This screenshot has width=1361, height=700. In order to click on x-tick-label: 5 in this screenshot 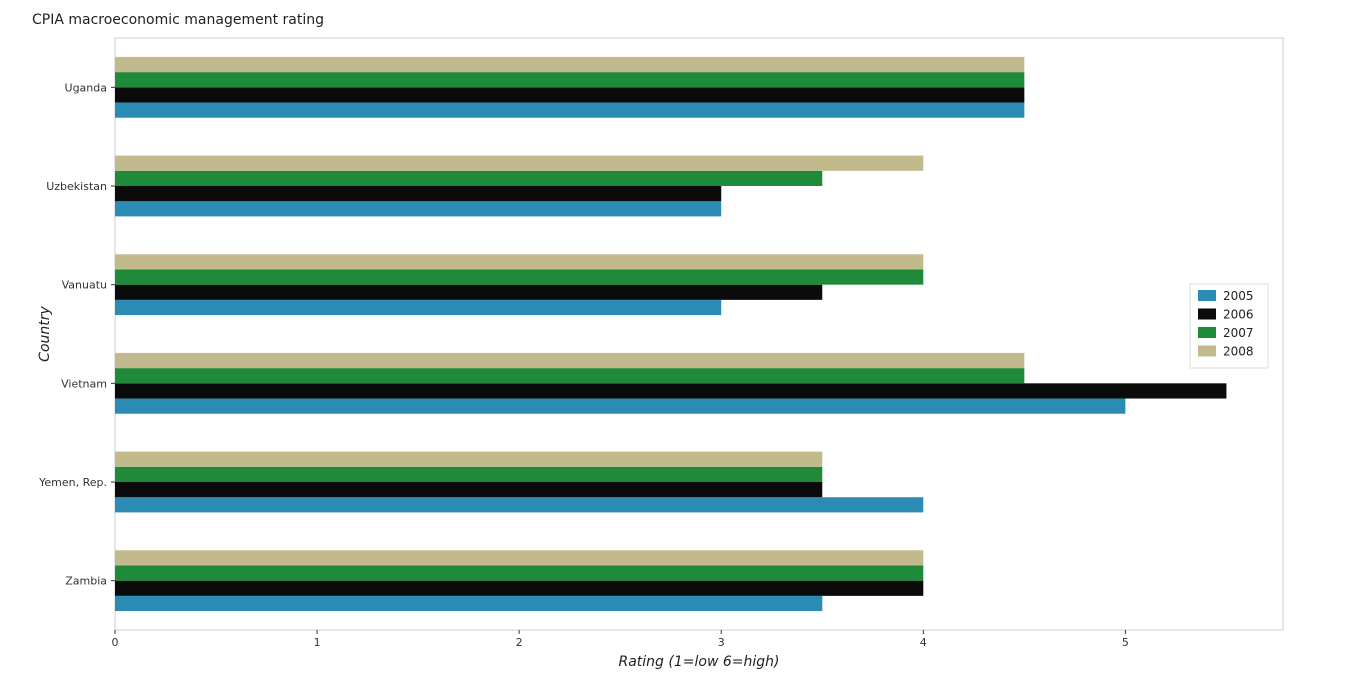, I will do `click(1125, 642)`.